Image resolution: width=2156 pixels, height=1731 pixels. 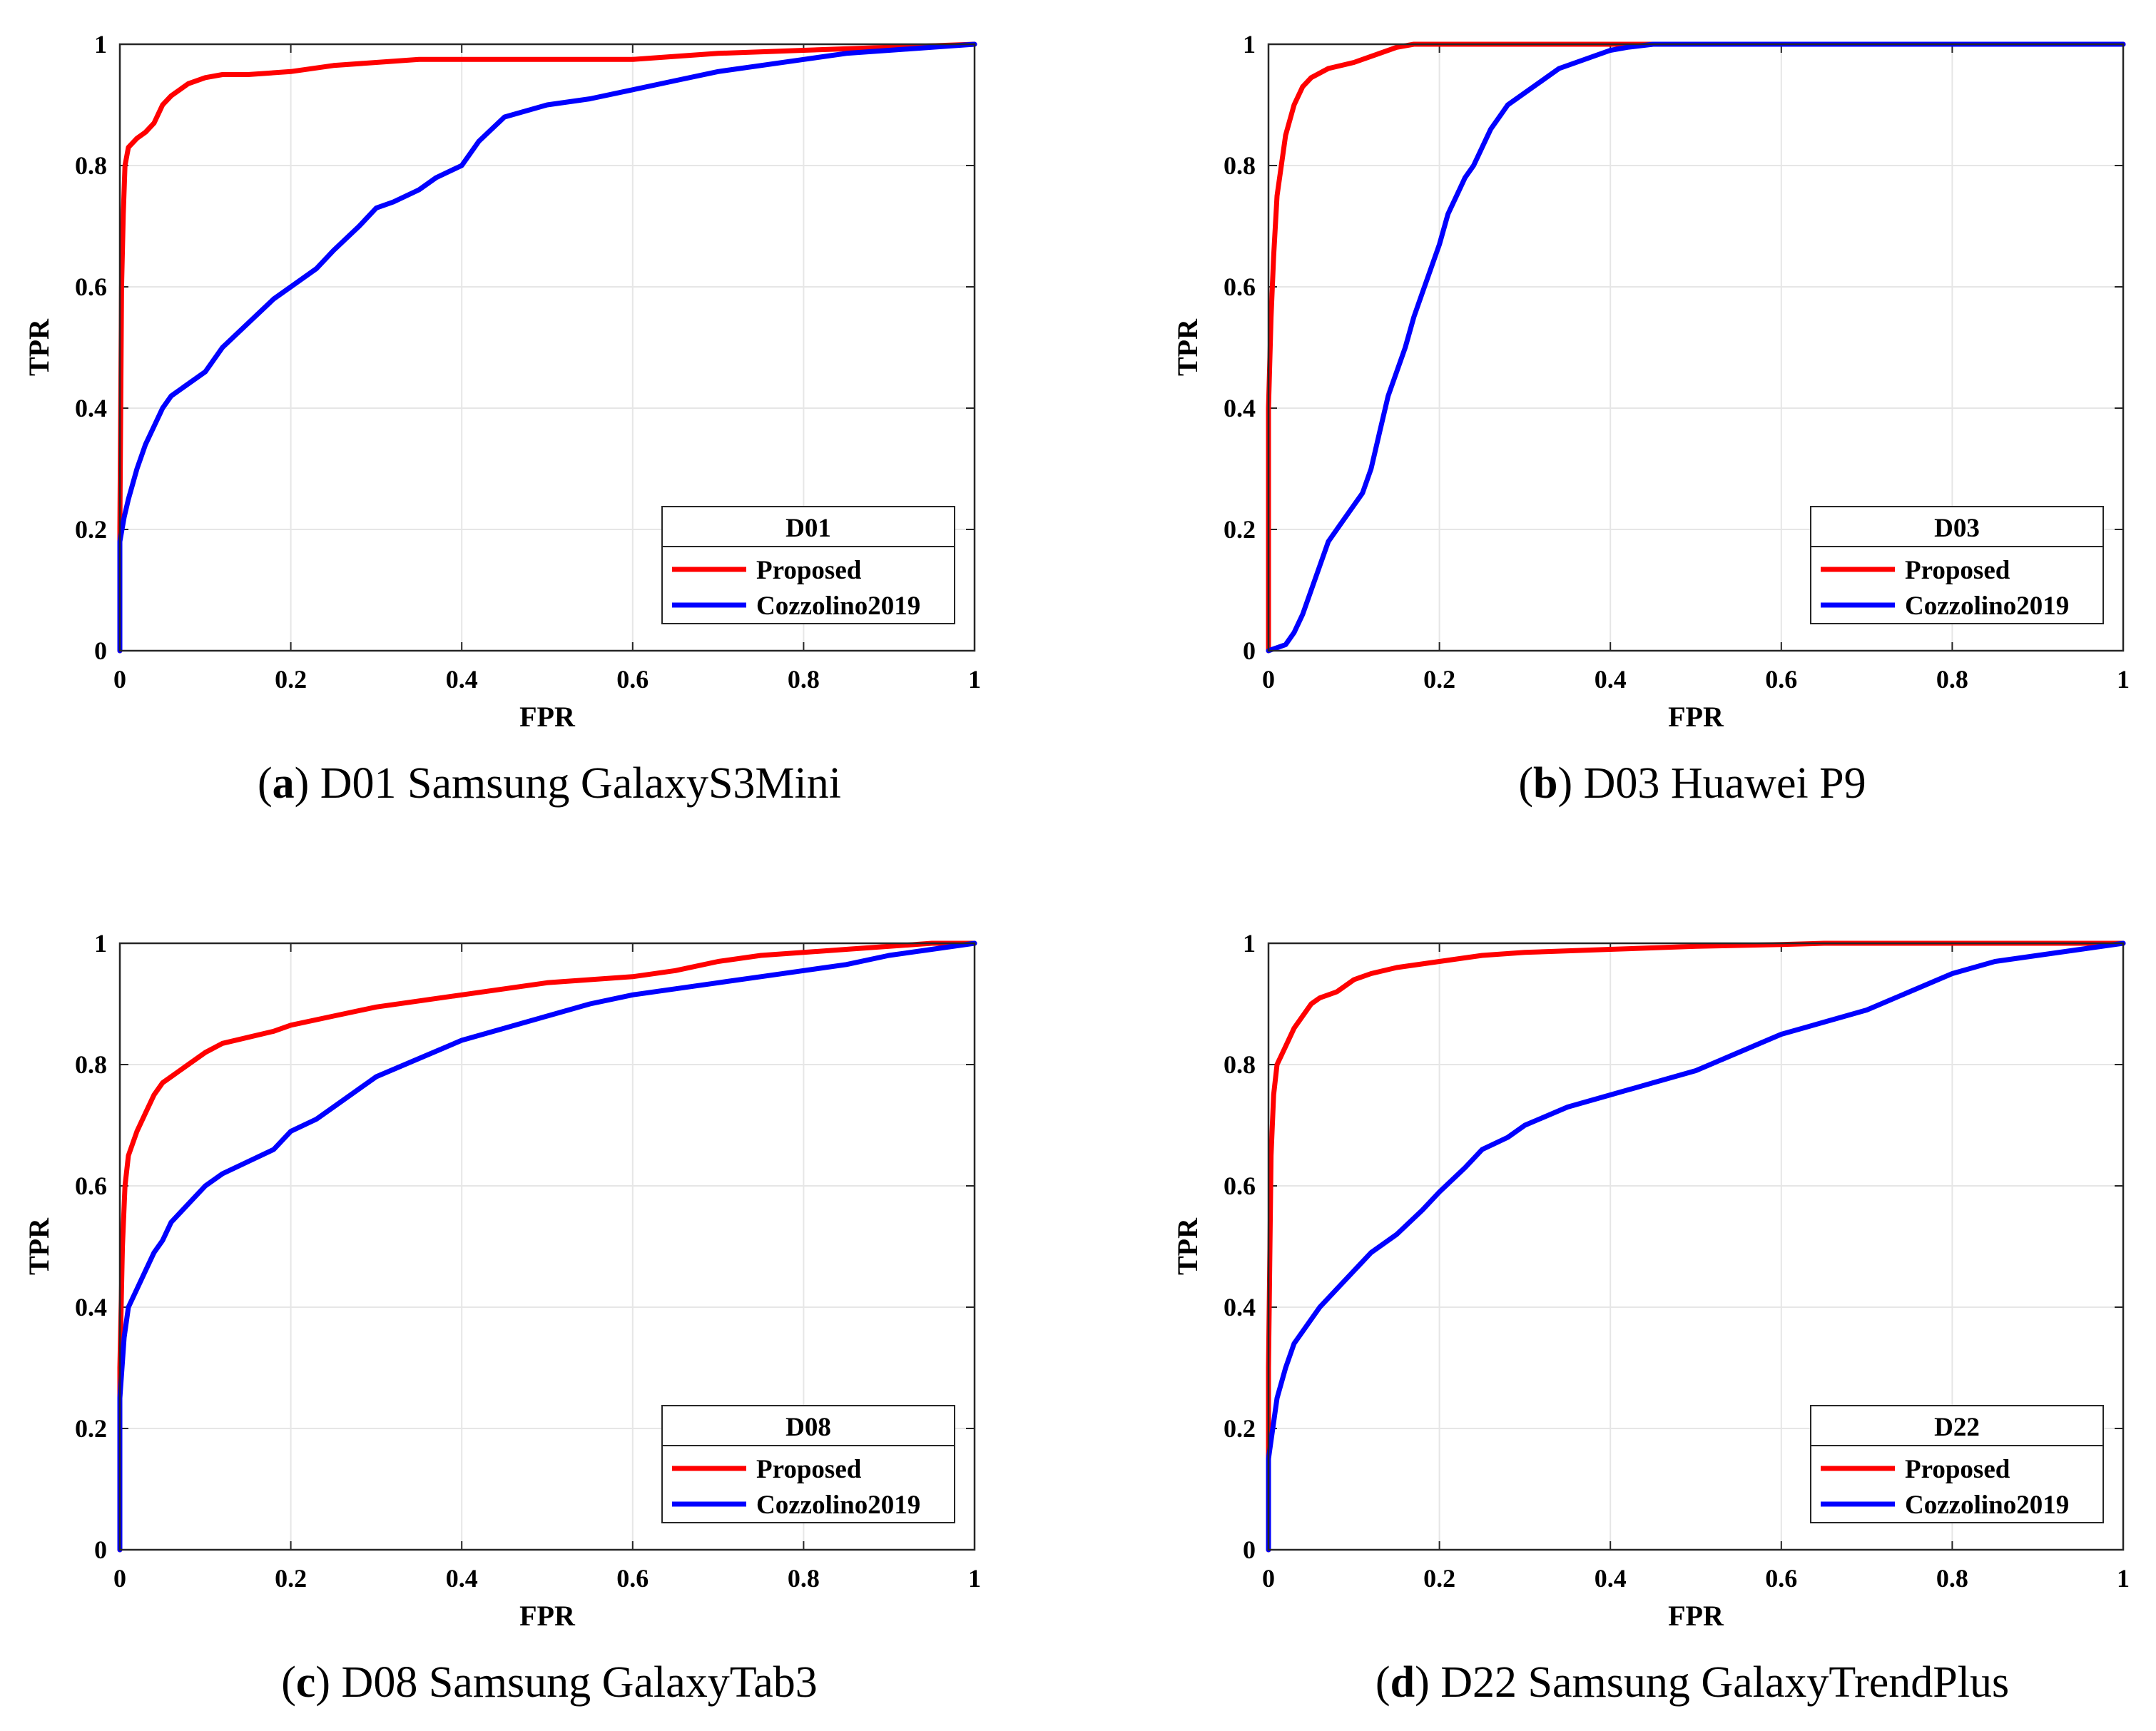 What do you see at coordinates (549, 784) in the screenshot?
I see `panel-caption: (a) D01 Samsung GalaxyS3Mini` at bounding box center [549, 784].